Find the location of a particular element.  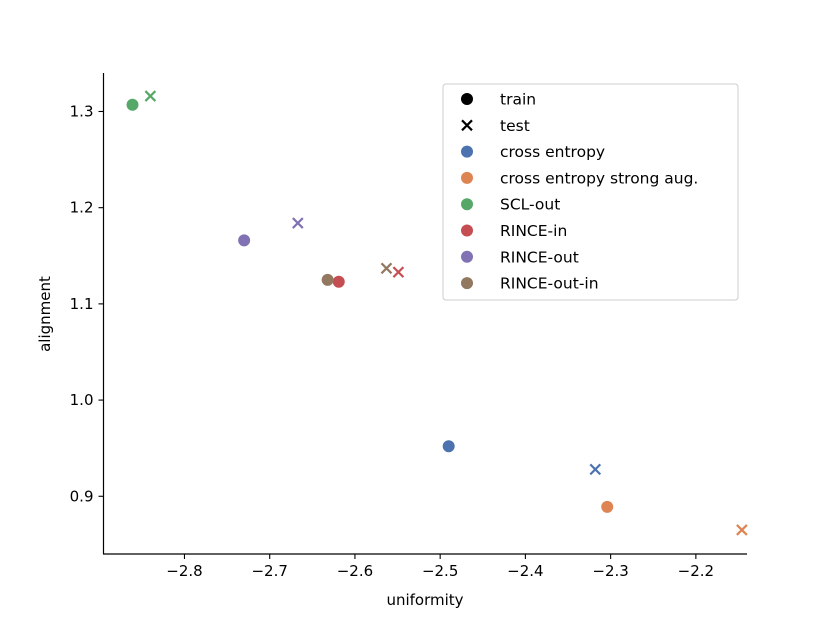

y-tick-label: 1.1 is located at coordinates (82, 304).